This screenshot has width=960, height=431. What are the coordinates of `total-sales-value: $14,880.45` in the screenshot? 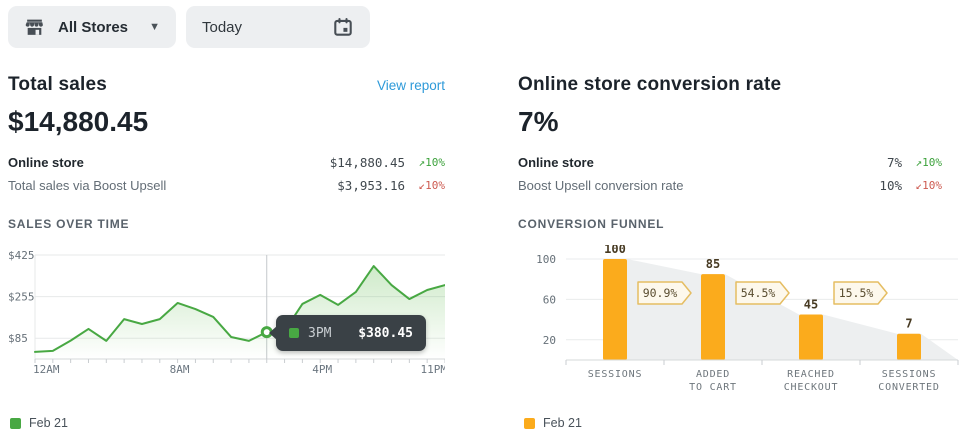 It's located at (78, 121).